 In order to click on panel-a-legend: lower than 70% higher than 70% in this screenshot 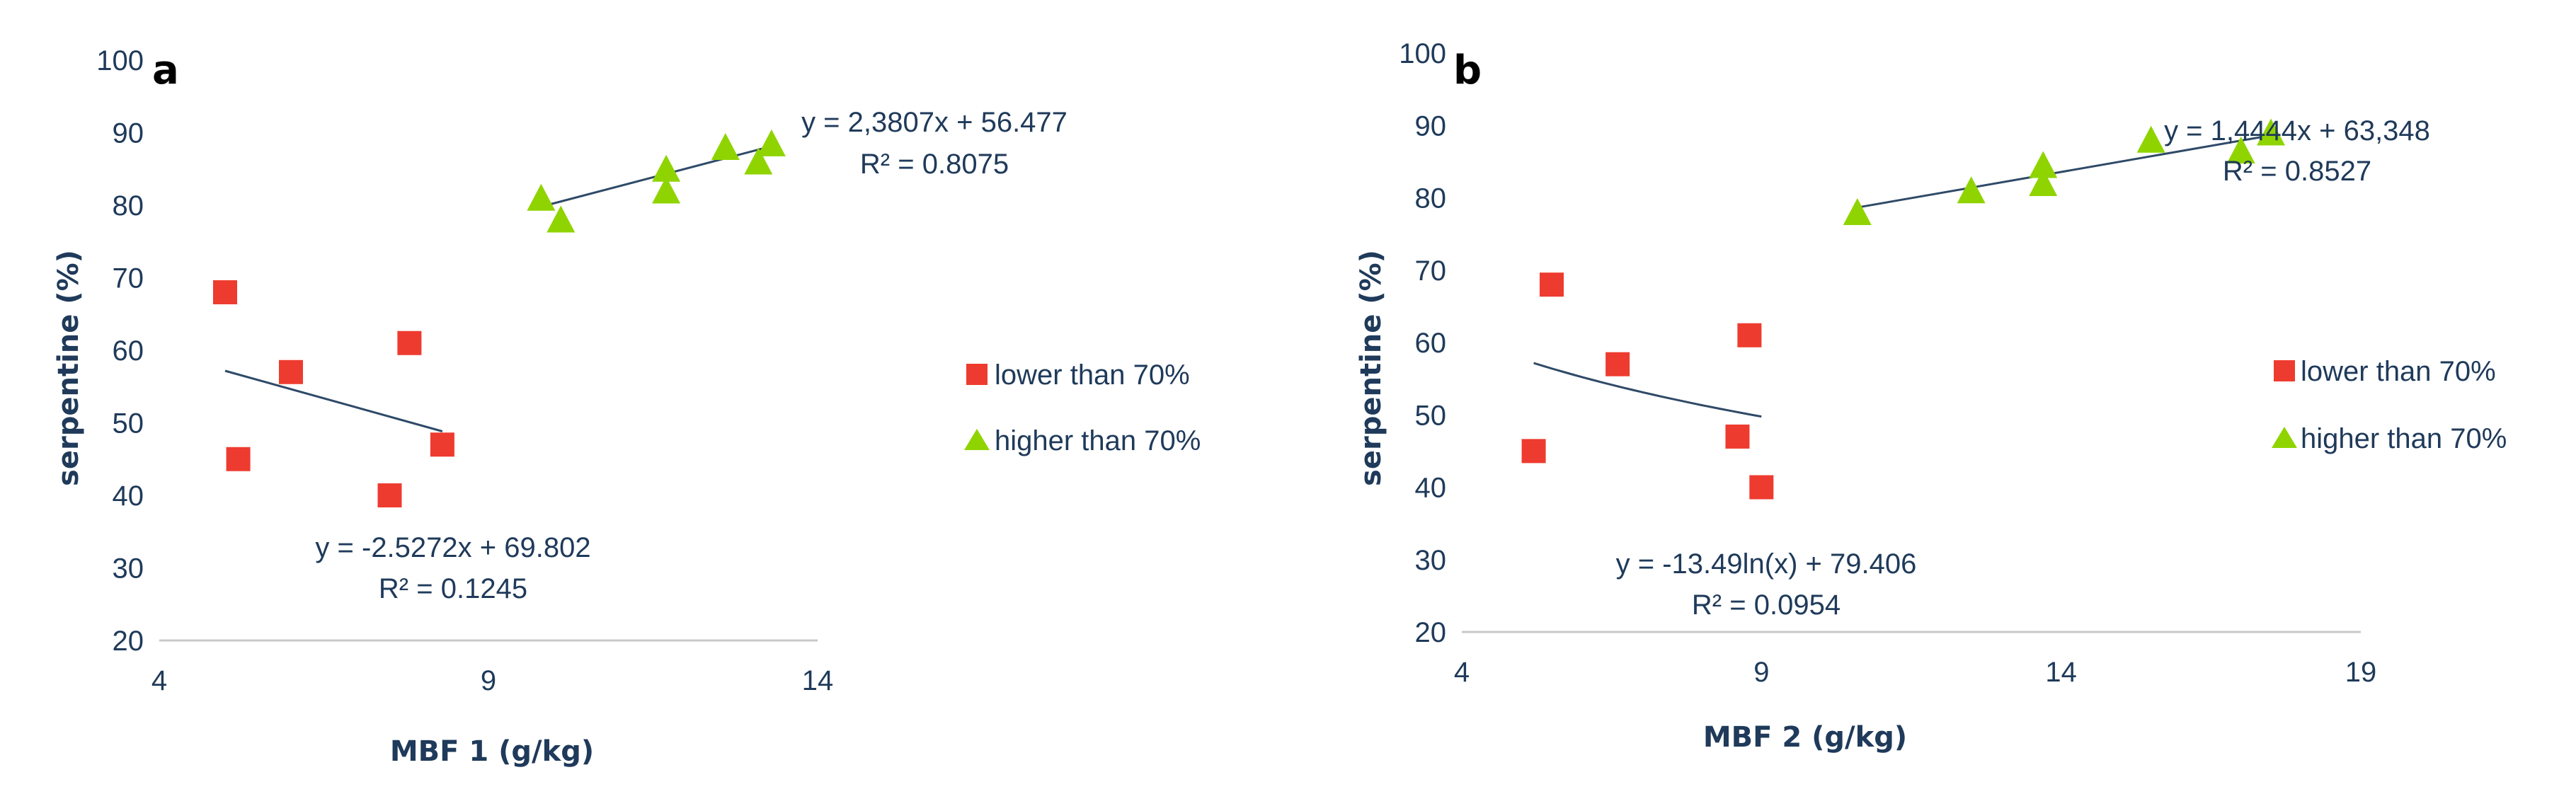, I will do `click(1082, 408)`.